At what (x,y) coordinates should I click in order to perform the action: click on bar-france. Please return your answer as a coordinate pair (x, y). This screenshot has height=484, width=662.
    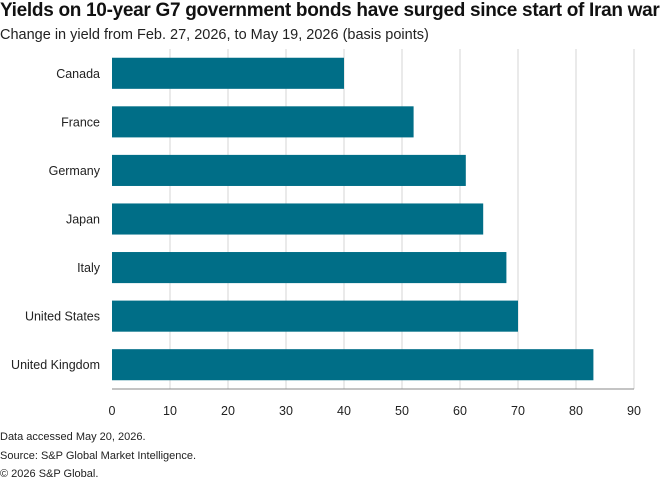
    Looking at the image, I should click on (263, 122).